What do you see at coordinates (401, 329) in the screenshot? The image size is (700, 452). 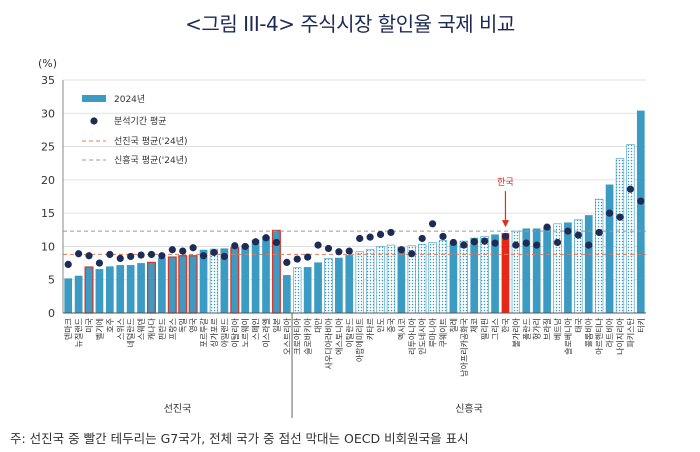 I see `x-tick-label: 멕시코` at bounding box center [401, 329].